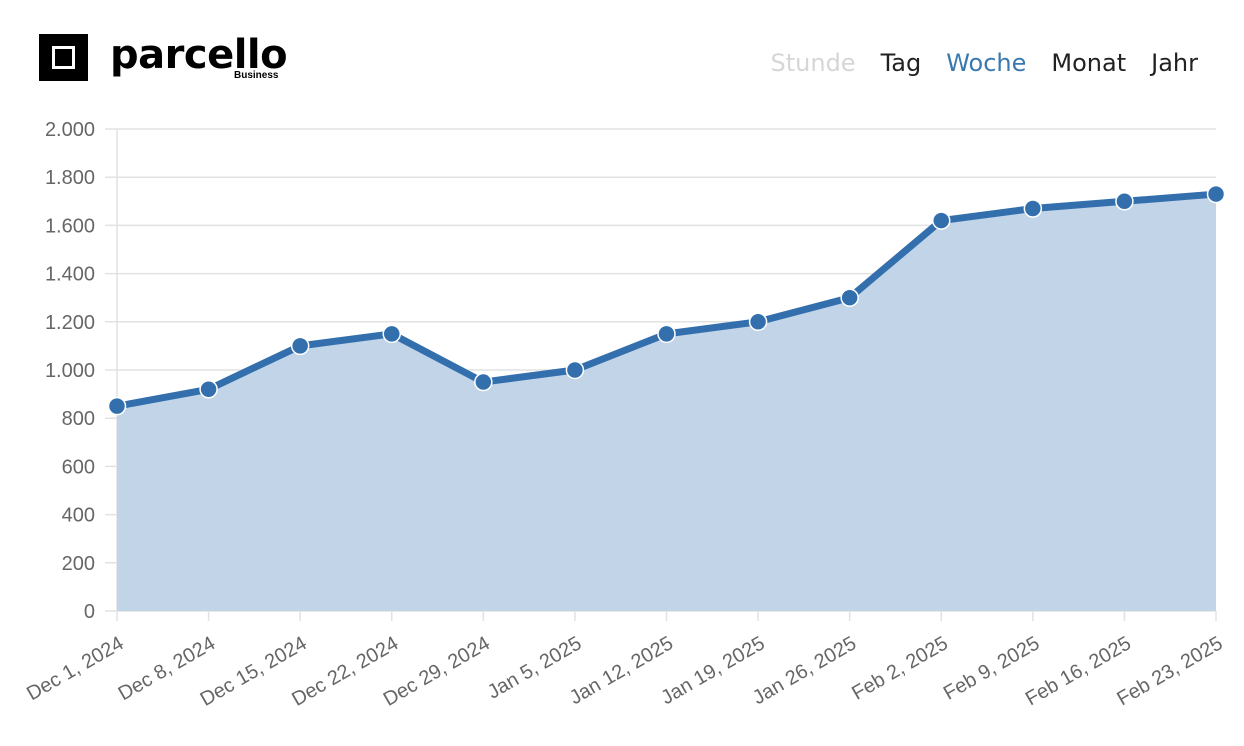 This screenshot has height=746, width=1244. What do you see at coordinates (70, 323) in the screenshot?
I see `y-tick-label: 1.200` at bounding box center [70, 323].